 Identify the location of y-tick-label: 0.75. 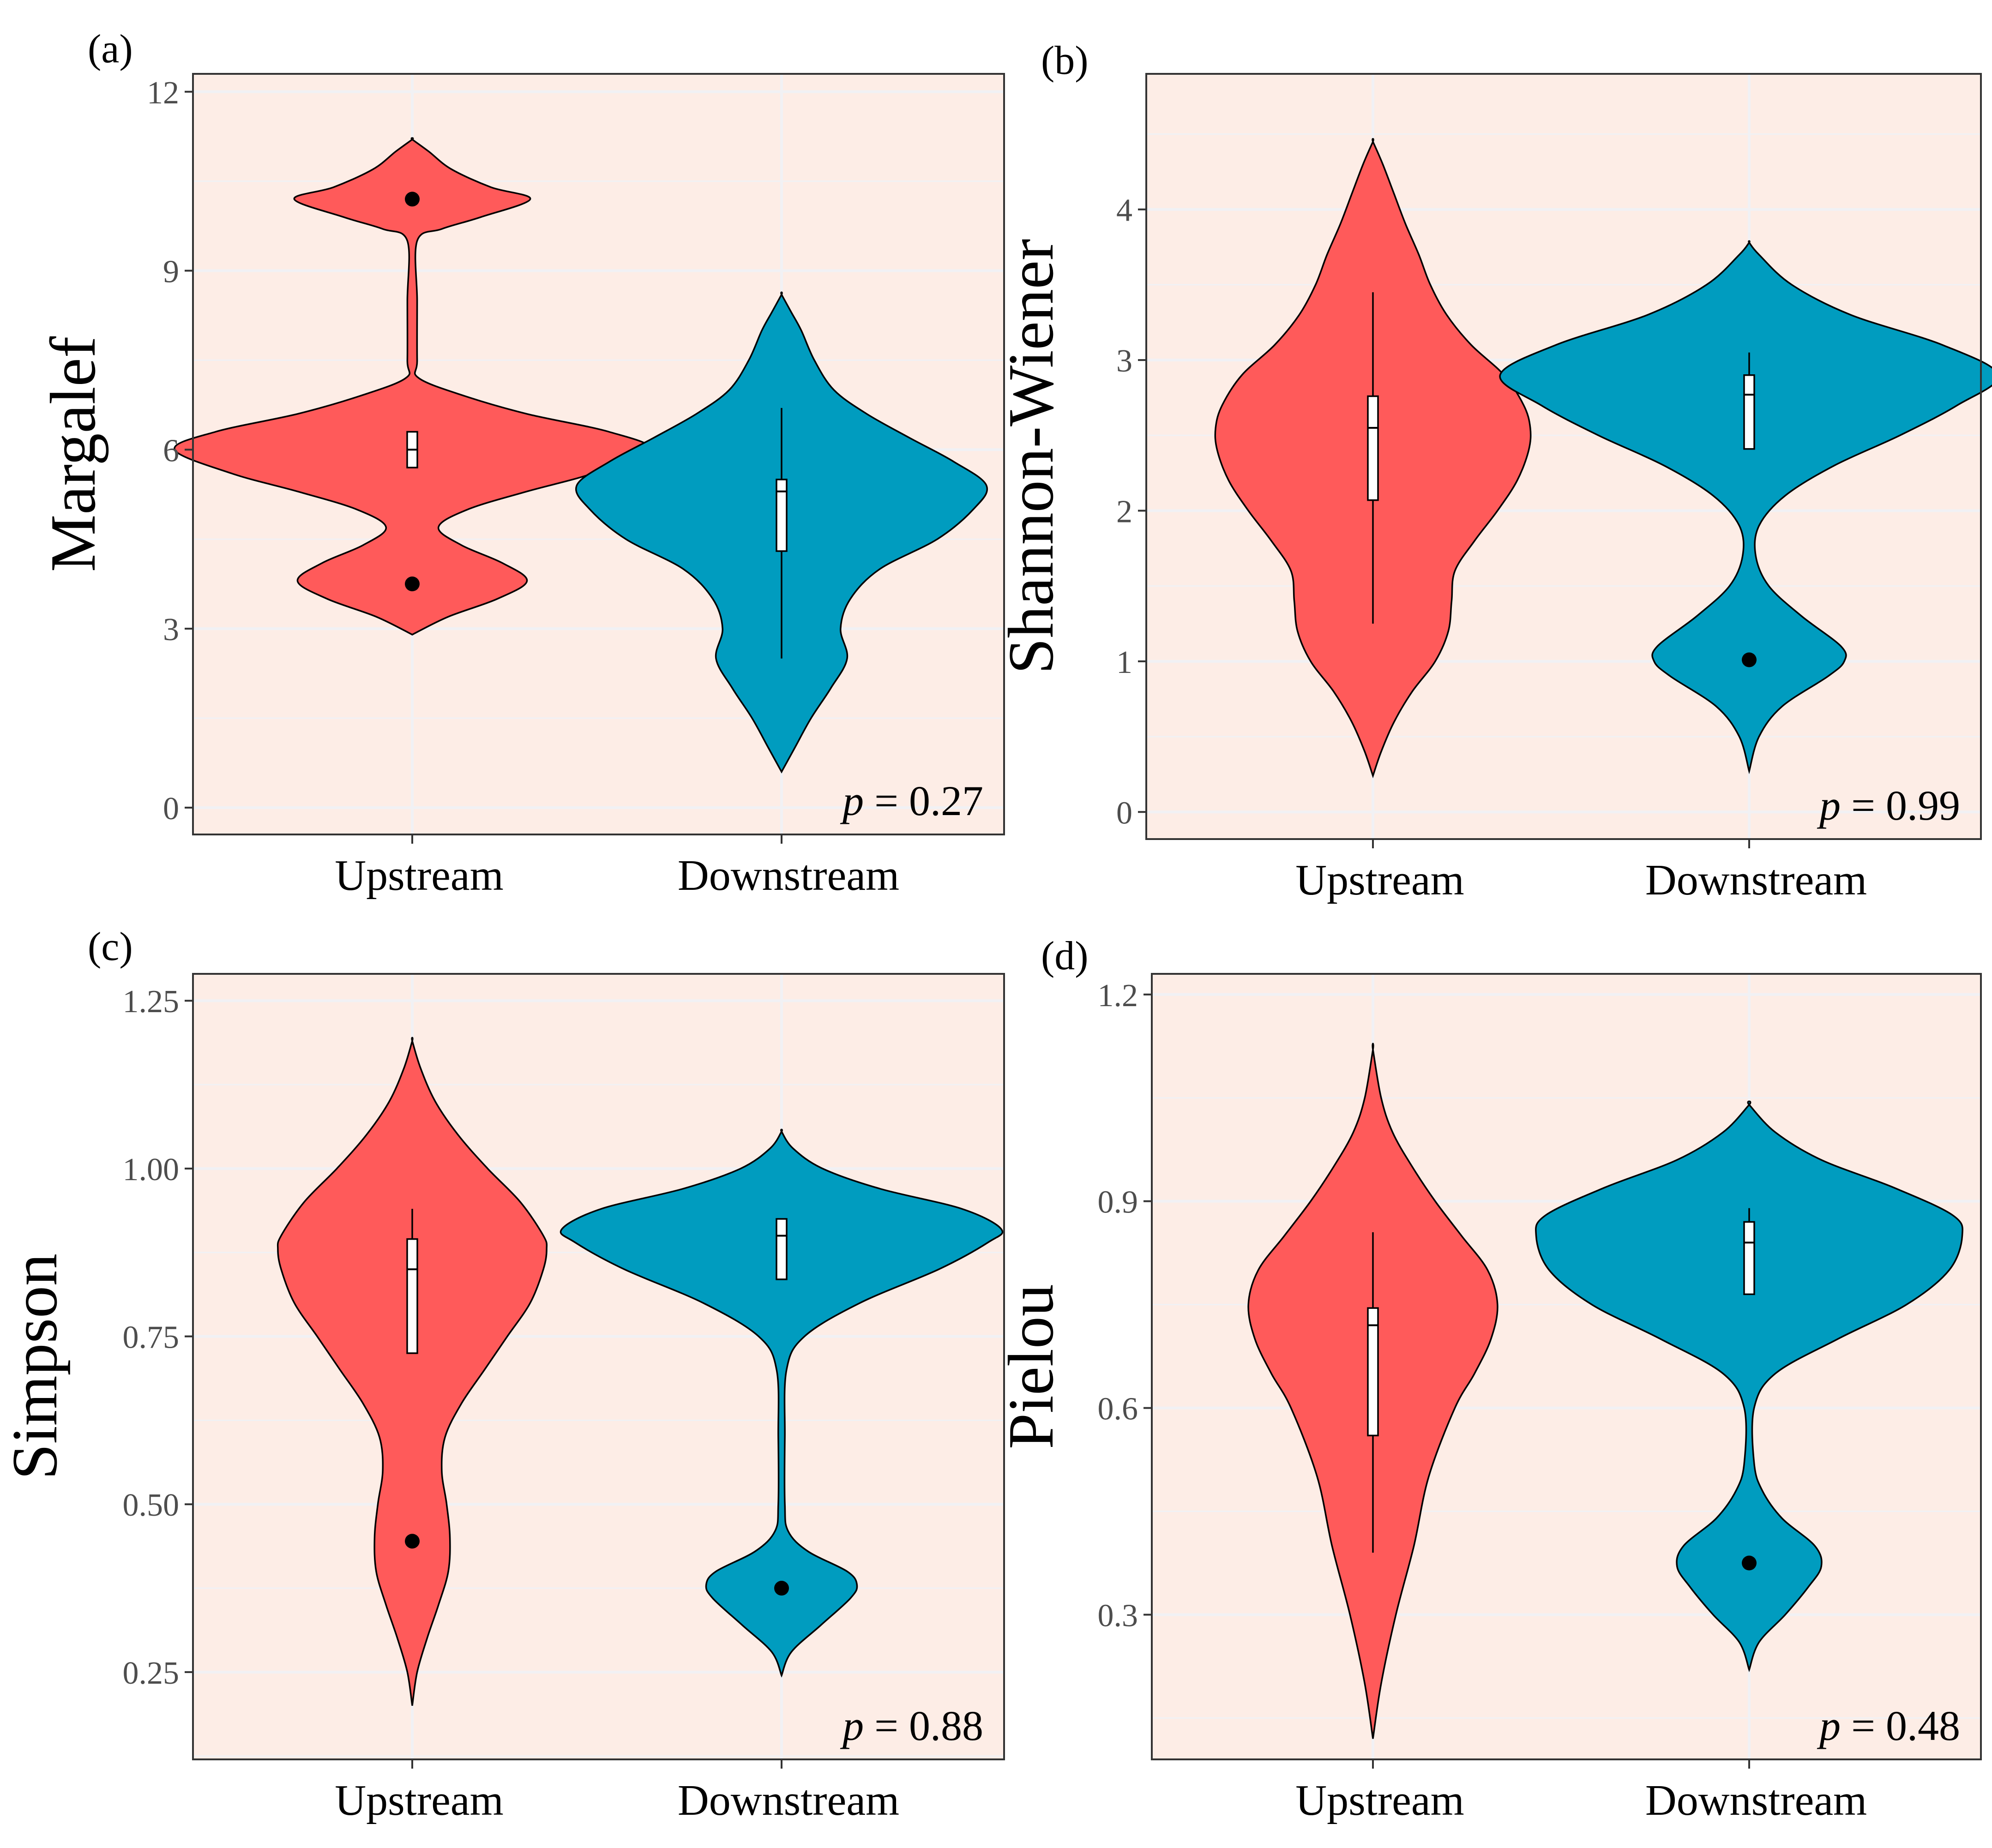
(151, 1338).